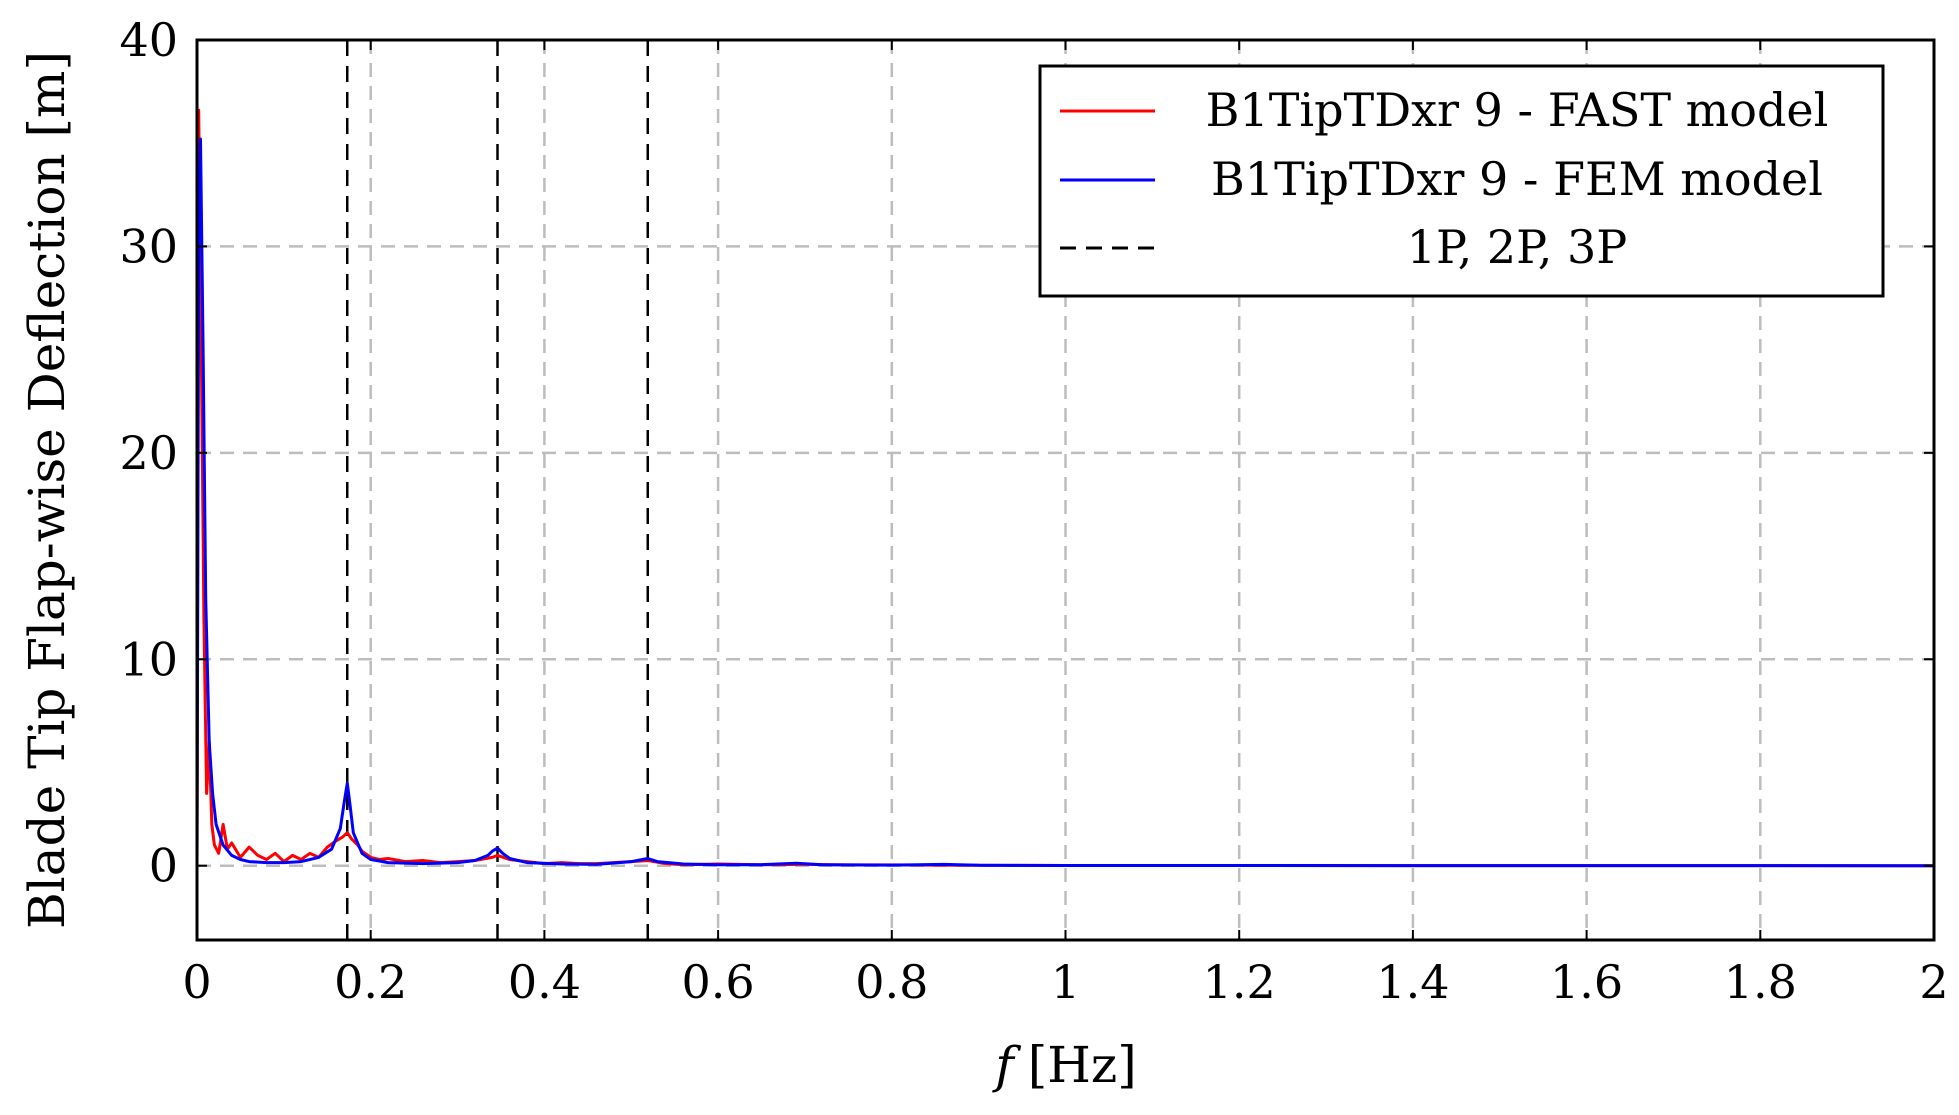 This screenshot has height=1115, width=1959. I want to click on x-tick-label: 0.2, so click(370, 982).